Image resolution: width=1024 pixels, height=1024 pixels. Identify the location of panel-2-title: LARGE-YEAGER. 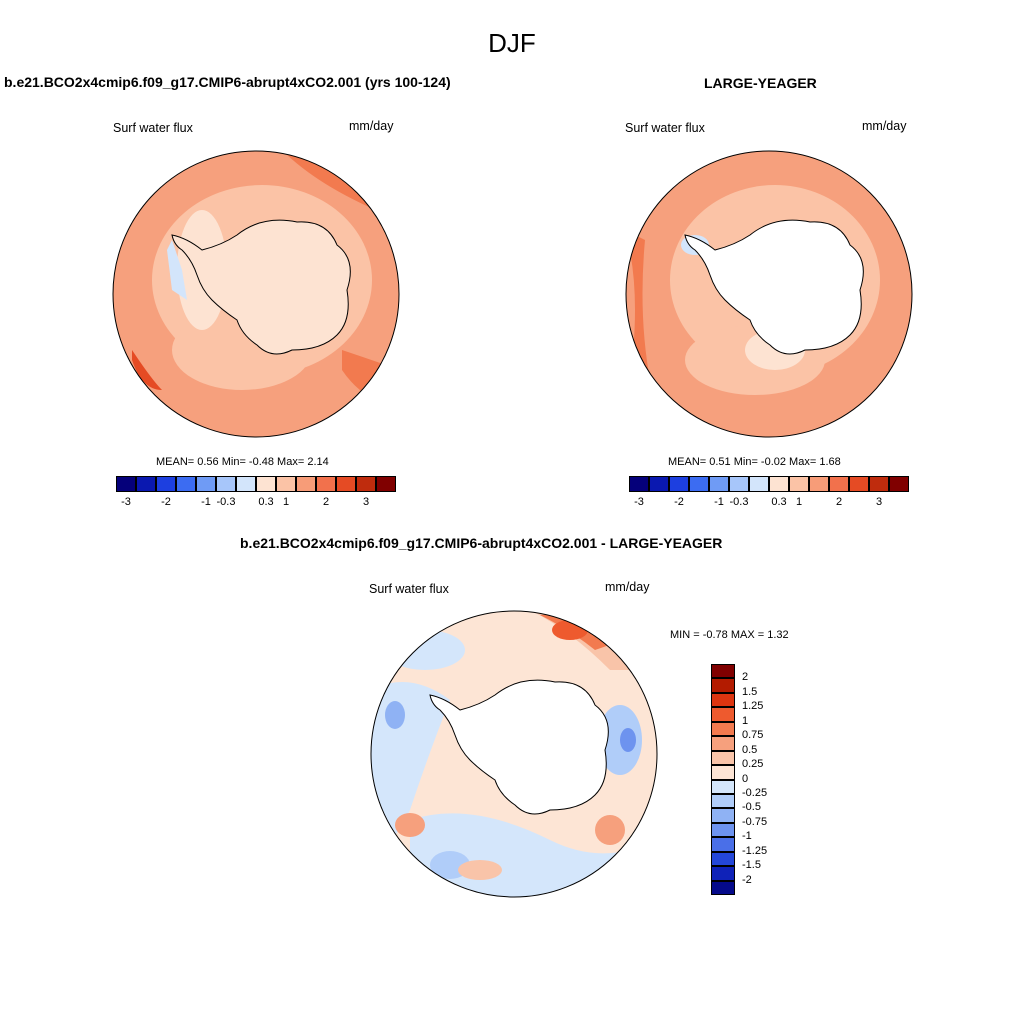
(760, 83).